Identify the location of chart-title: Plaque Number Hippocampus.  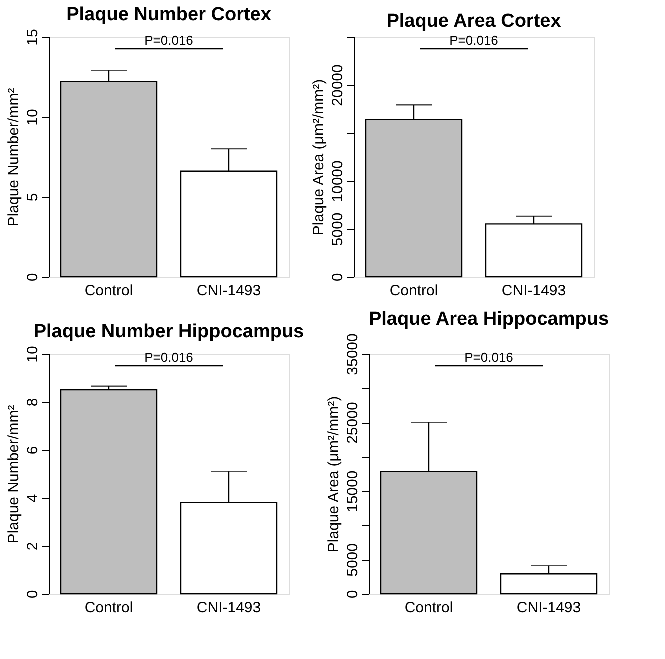
(169, 332).